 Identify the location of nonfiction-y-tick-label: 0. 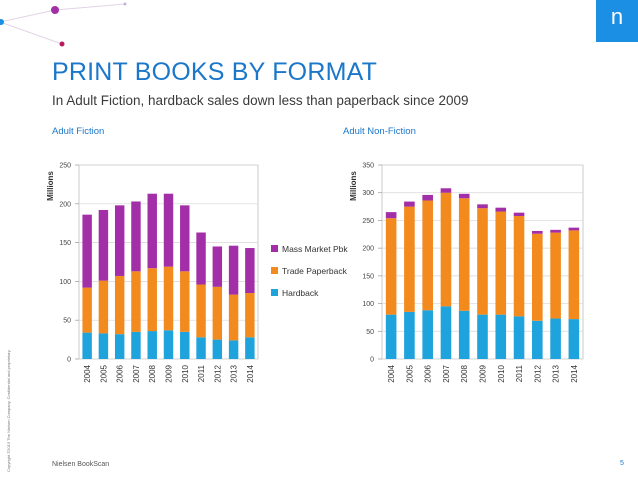
(372, 360).